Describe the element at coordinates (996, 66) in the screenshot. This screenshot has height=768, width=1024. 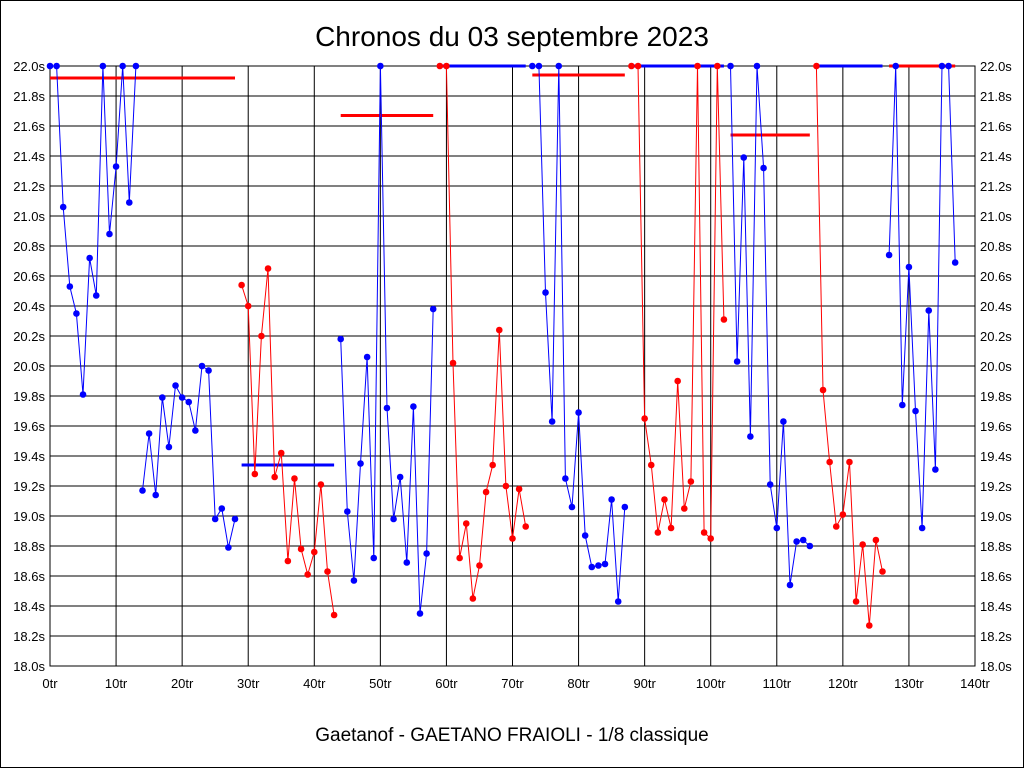
I see `y-tick-label-right: 22.0s` at that location.